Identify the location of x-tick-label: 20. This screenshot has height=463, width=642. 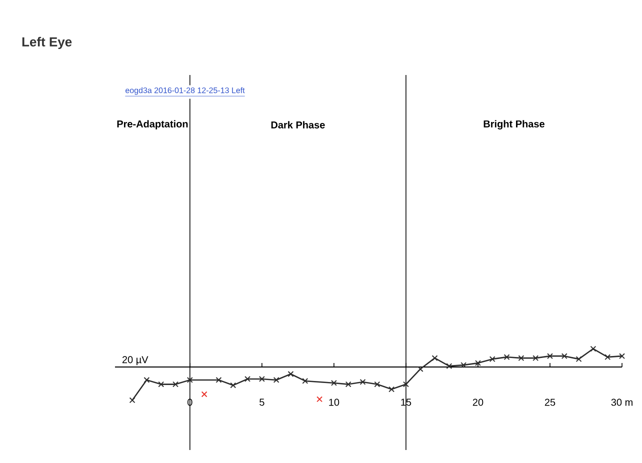
(478, 402).